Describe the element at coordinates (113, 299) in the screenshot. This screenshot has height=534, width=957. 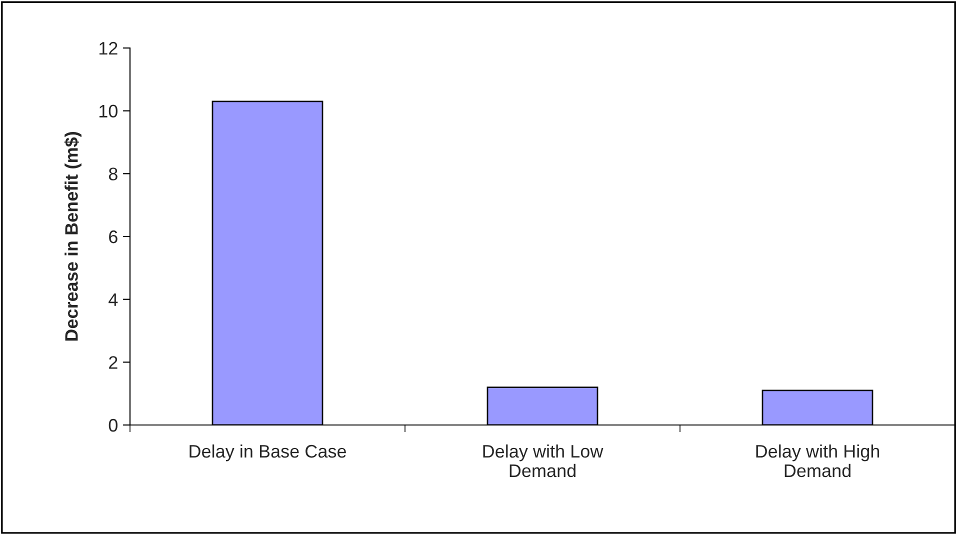
I see `y-tick-label: 4` at that location.